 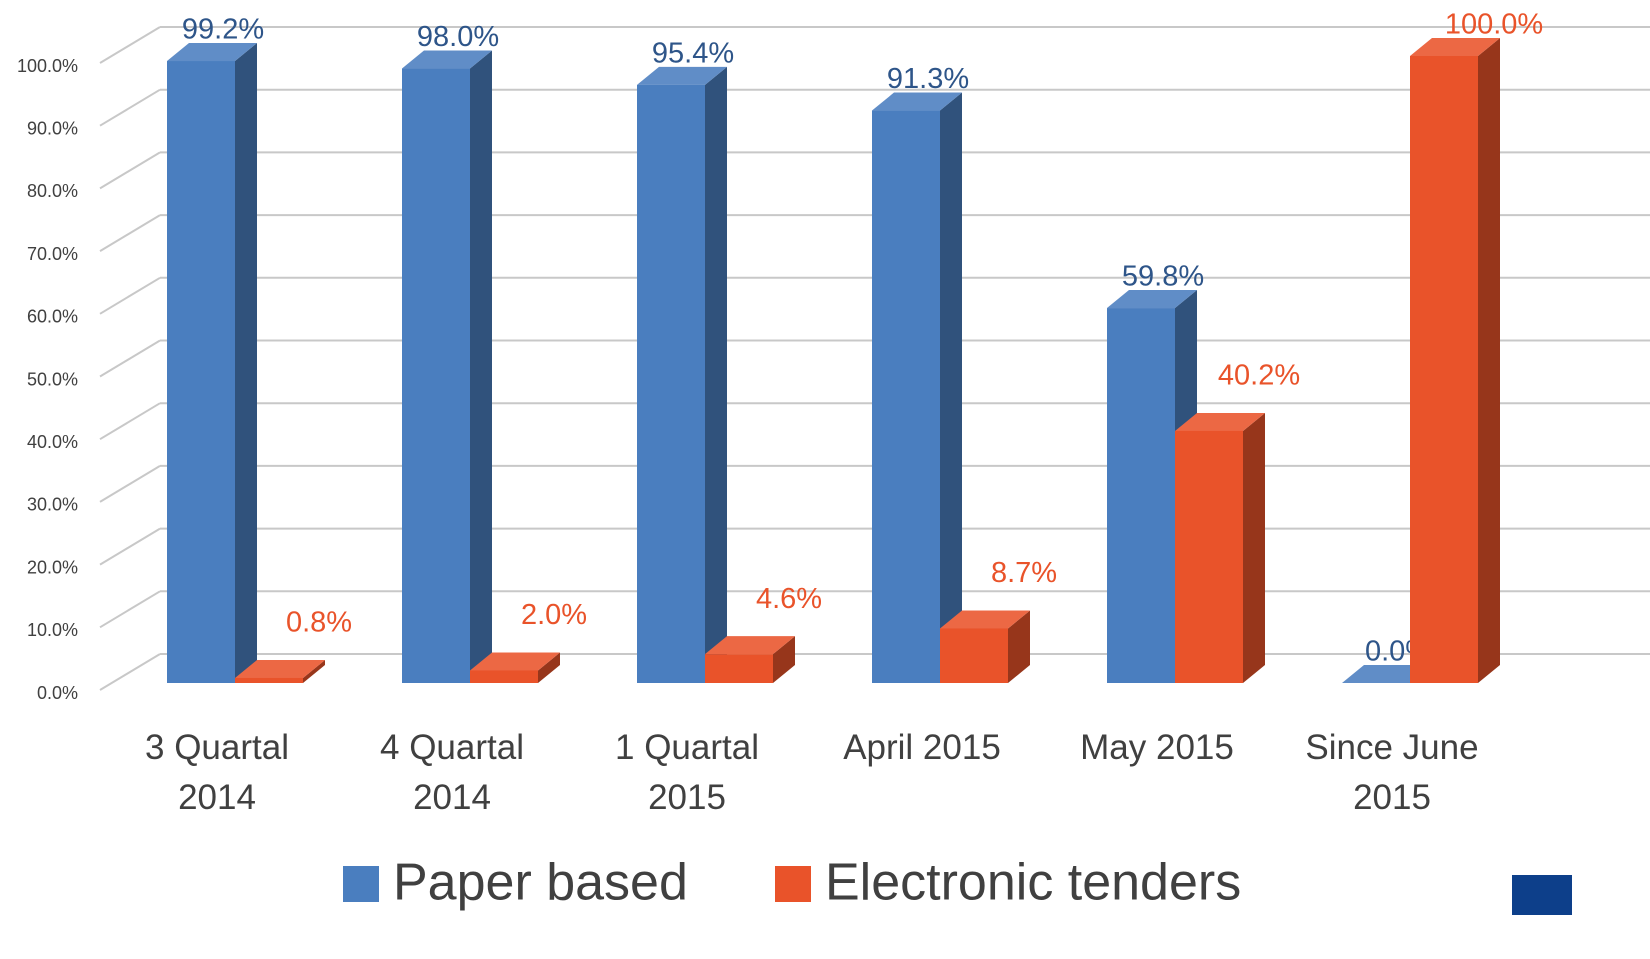 What do you see at coordinates (52, 254) in the screenshot?
I see `y-tick-label: 70.0%` at bounding box center [52, 254].